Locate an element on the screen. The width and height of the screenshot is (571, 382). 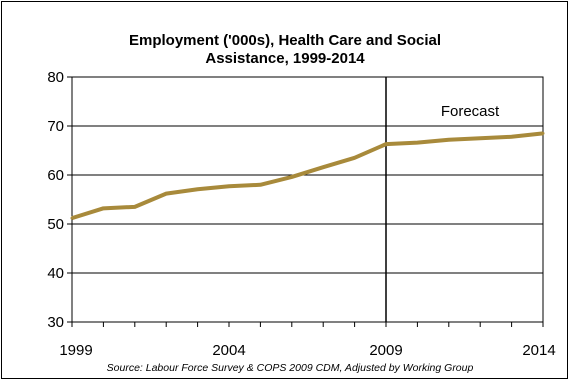
y-tick-label: 60 is located at coordinates (55, 175).